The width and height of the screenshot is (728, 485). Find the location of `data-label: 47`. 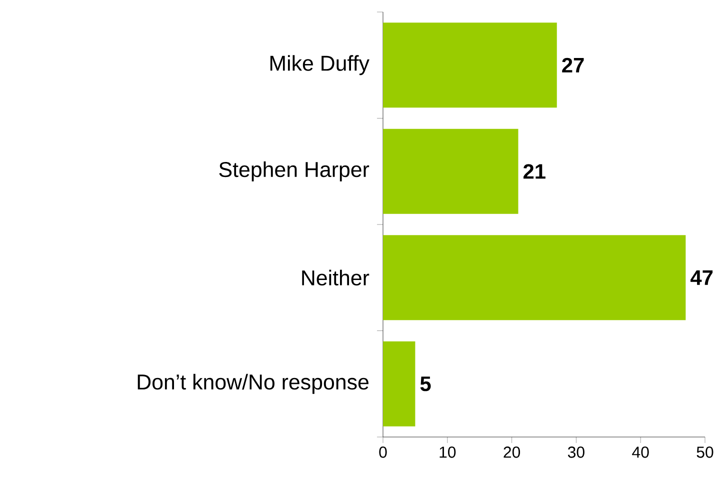

data-label: 47 is located at coordinates (701, 277).